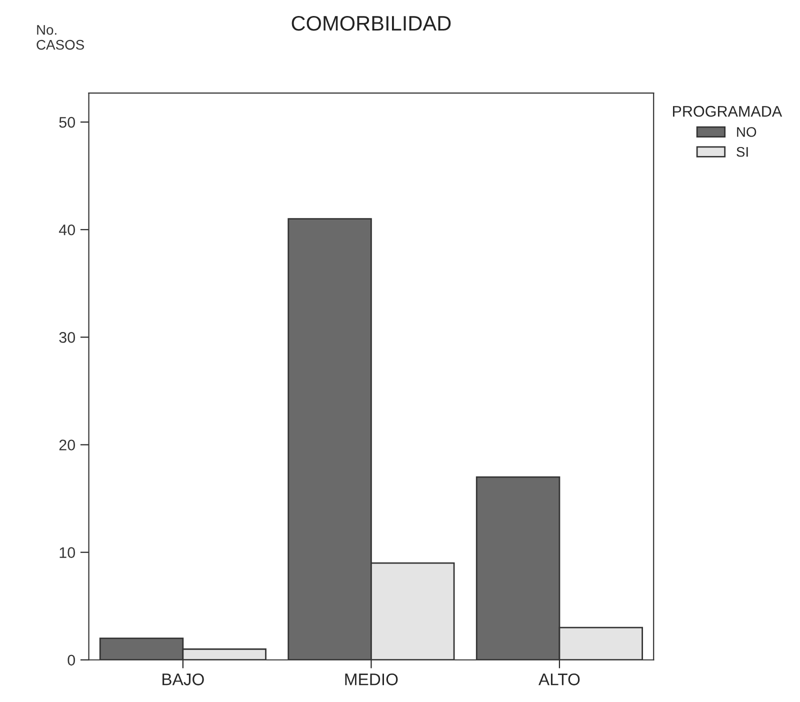  Describe the element at coordinates (371, 680) in the screenshot. I see `x-tick-label: MEDIO` at that location.